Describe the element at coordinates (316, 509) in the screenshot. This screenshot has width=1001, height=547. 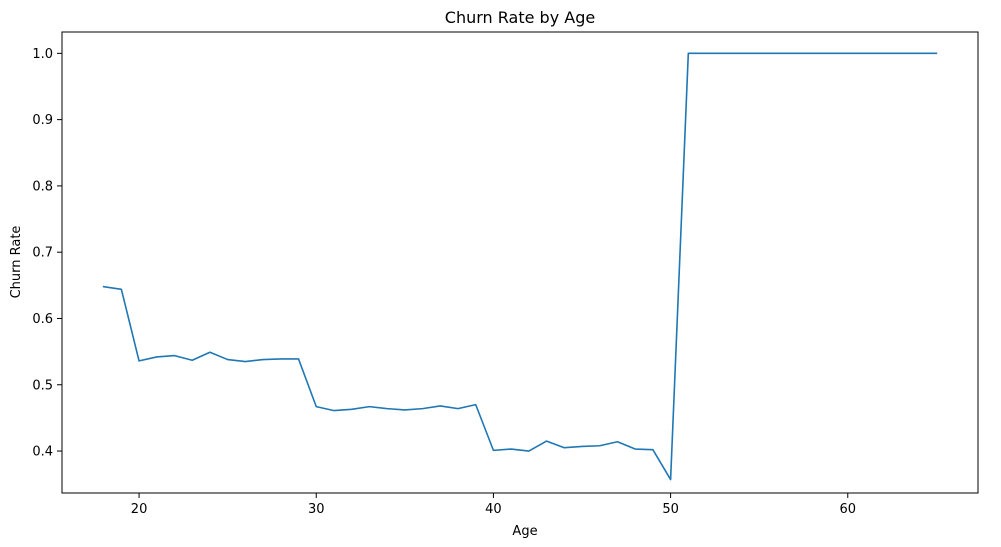
I see `x-tick-label: 30` at that location.